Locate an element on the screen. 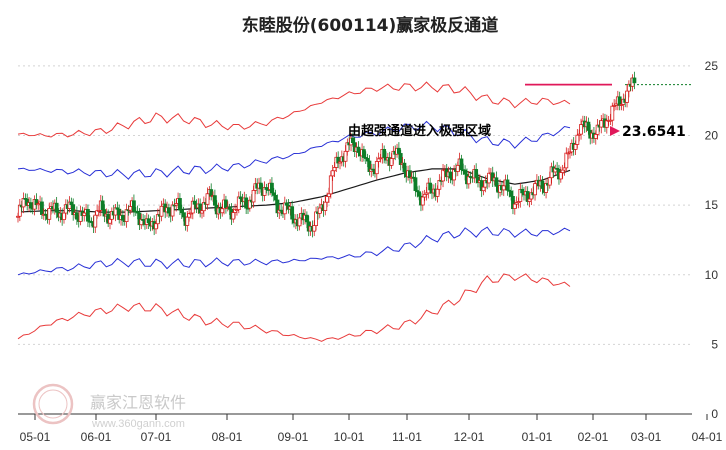 This screenshot has height=450, width=726. annotation: 由超强通道进入极强区域 23.6541 is located at coordinates (517, 111).